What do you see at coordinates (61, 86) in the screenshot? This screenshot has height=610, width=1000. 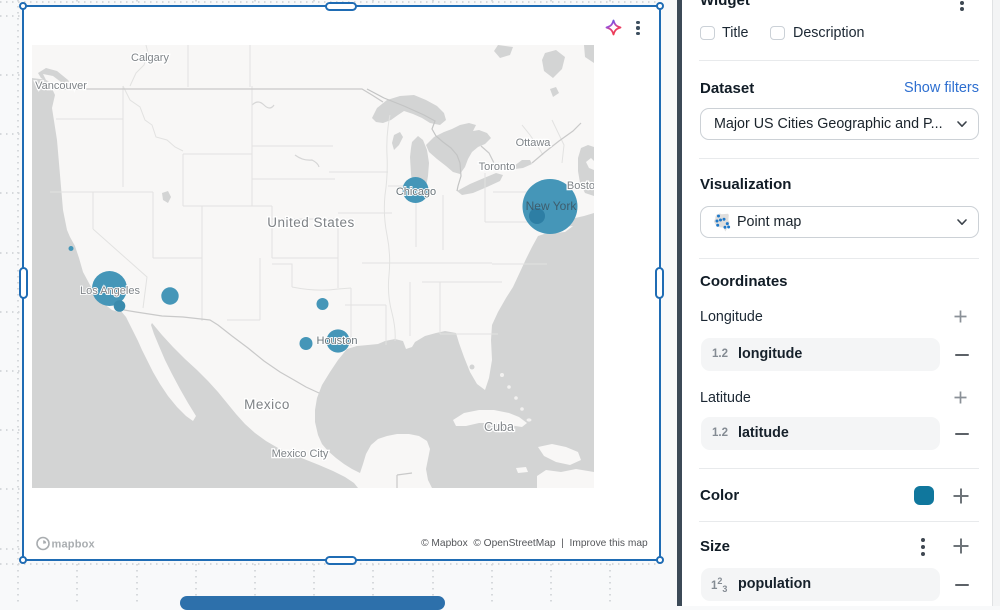 I see `svg-text: Vancouver` at bounding box center [61, 86].